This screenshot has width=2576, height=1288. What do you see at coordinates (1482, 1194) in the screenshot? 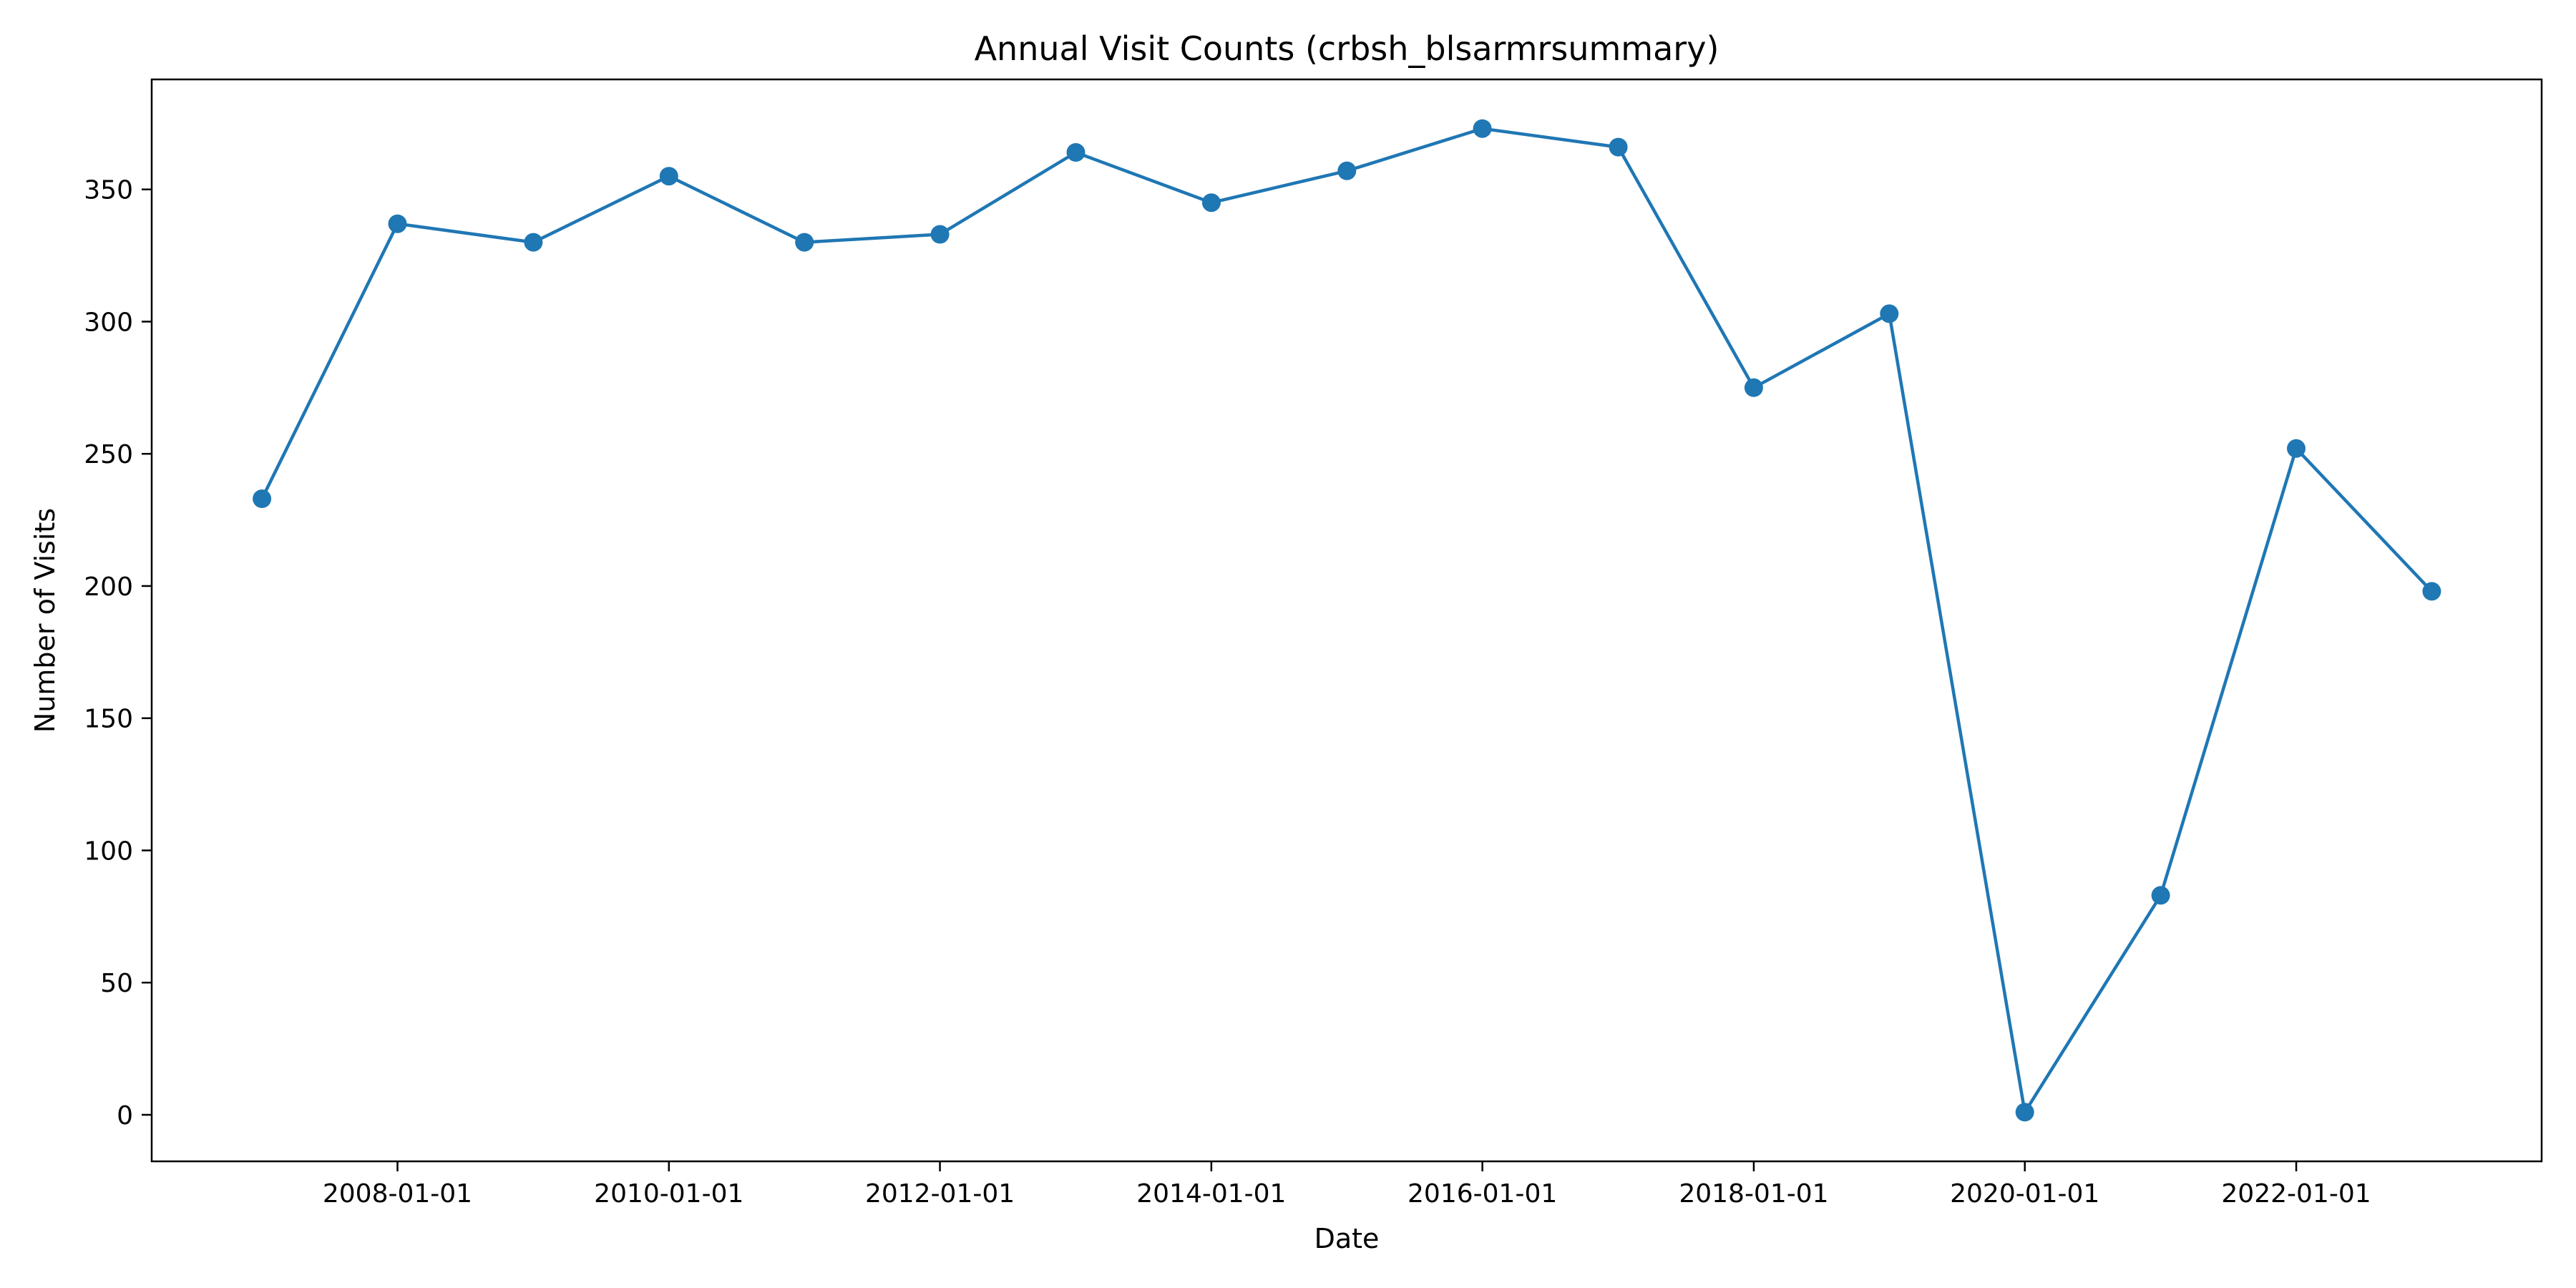
I see `x-tick-label: 2016-01-01` at bounding box center [1482, 1194].